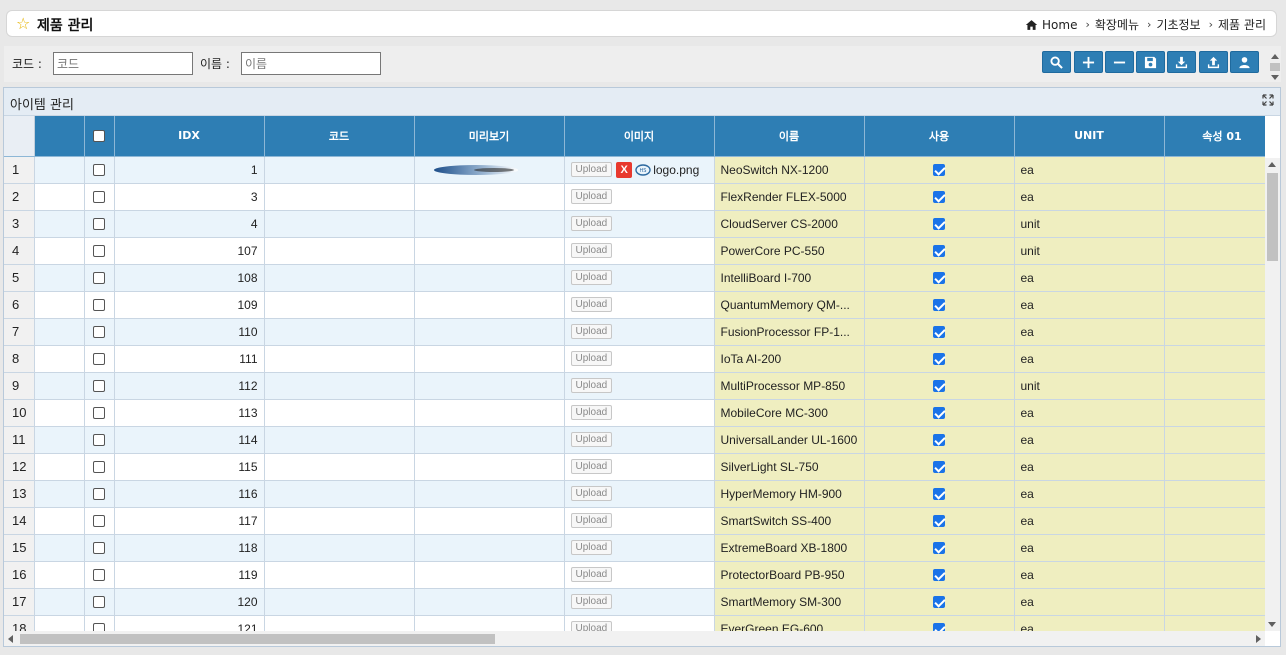 This screenshot has width=1286, height=655. I want to click on idx-cell: 112, so click(189, 386).